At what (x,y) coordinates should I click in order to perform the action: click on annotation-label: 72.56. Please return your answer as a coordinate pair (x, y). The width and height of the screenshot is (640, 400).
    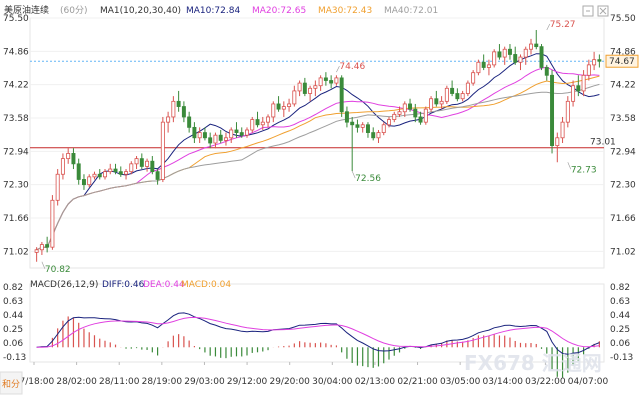
    Looking at the image, I should click on (368, 179).